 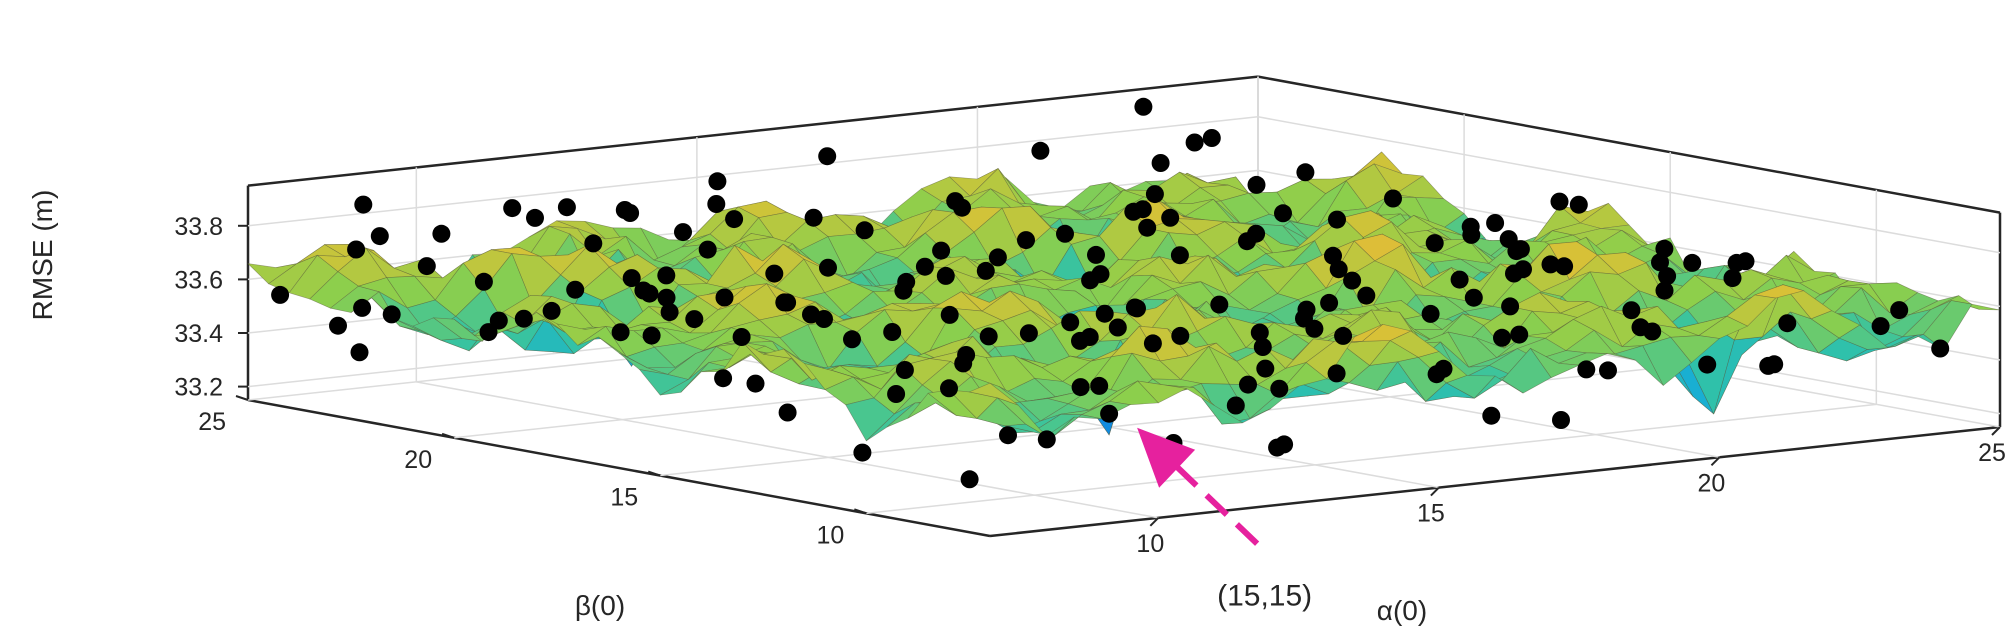 I want to click on z-tick-label: 33.2, so click(x=198, y=388).